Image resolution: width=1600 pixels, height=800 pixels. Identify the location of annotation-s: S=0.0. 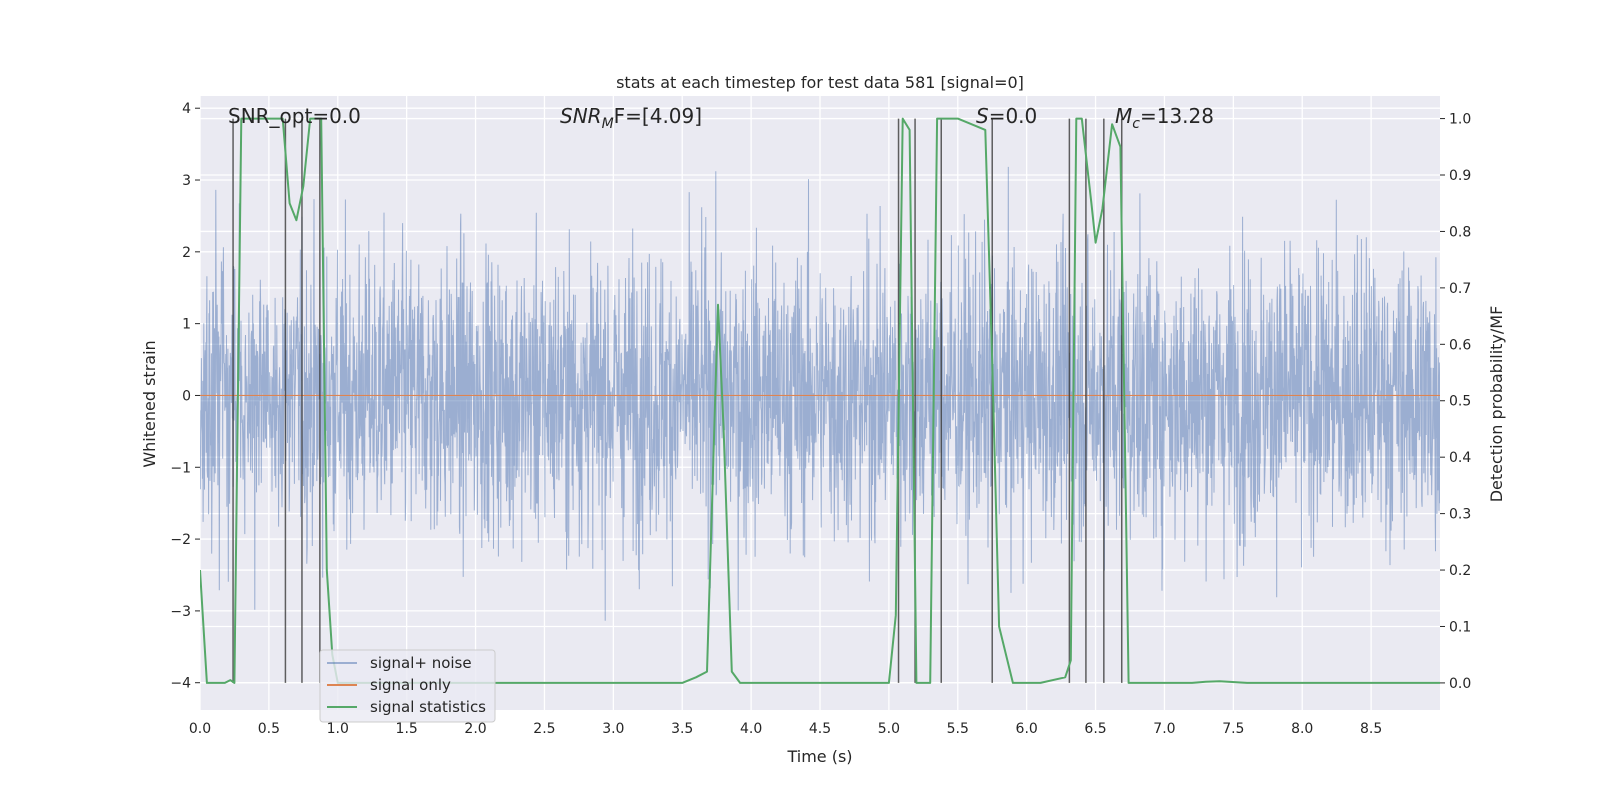
(1006, 116).